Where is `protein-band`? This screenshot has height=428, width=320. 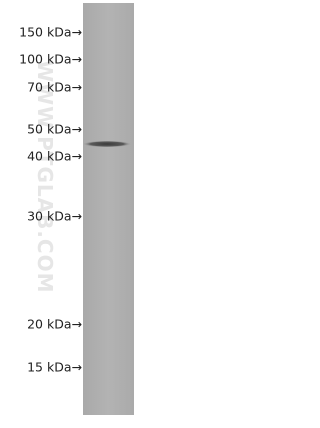 protein-band is located at coordinates (107, 144).